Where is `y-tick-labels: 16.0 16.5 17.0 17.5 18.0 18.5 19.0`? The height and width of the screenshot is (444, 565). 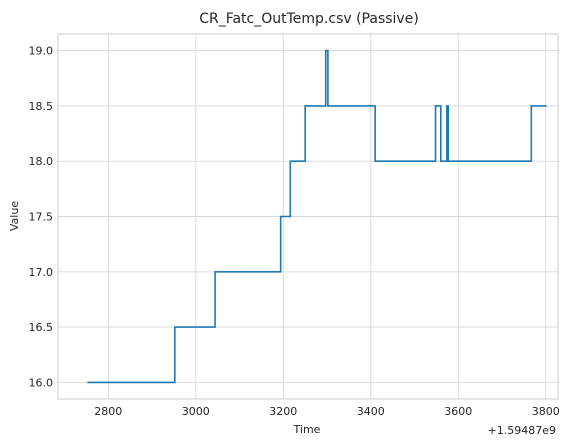 y-tick-labels: 16.0 16.5 17.0 17.5 18.0 18.5 19.0 is located at coordinates (41, 217).